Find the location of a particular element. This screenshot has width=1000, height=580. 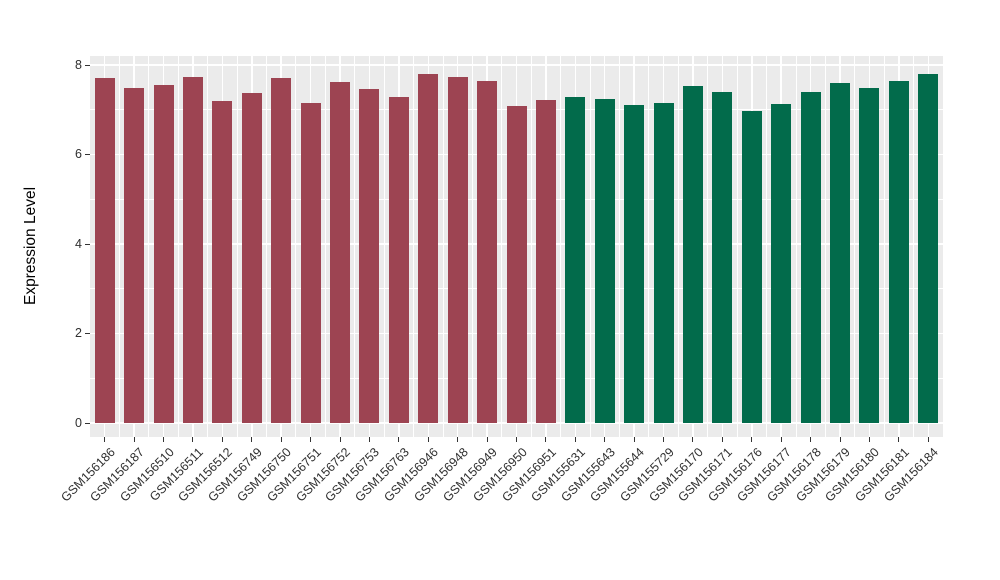

y-tick-label: 4 is located at coordinates (78, 243).